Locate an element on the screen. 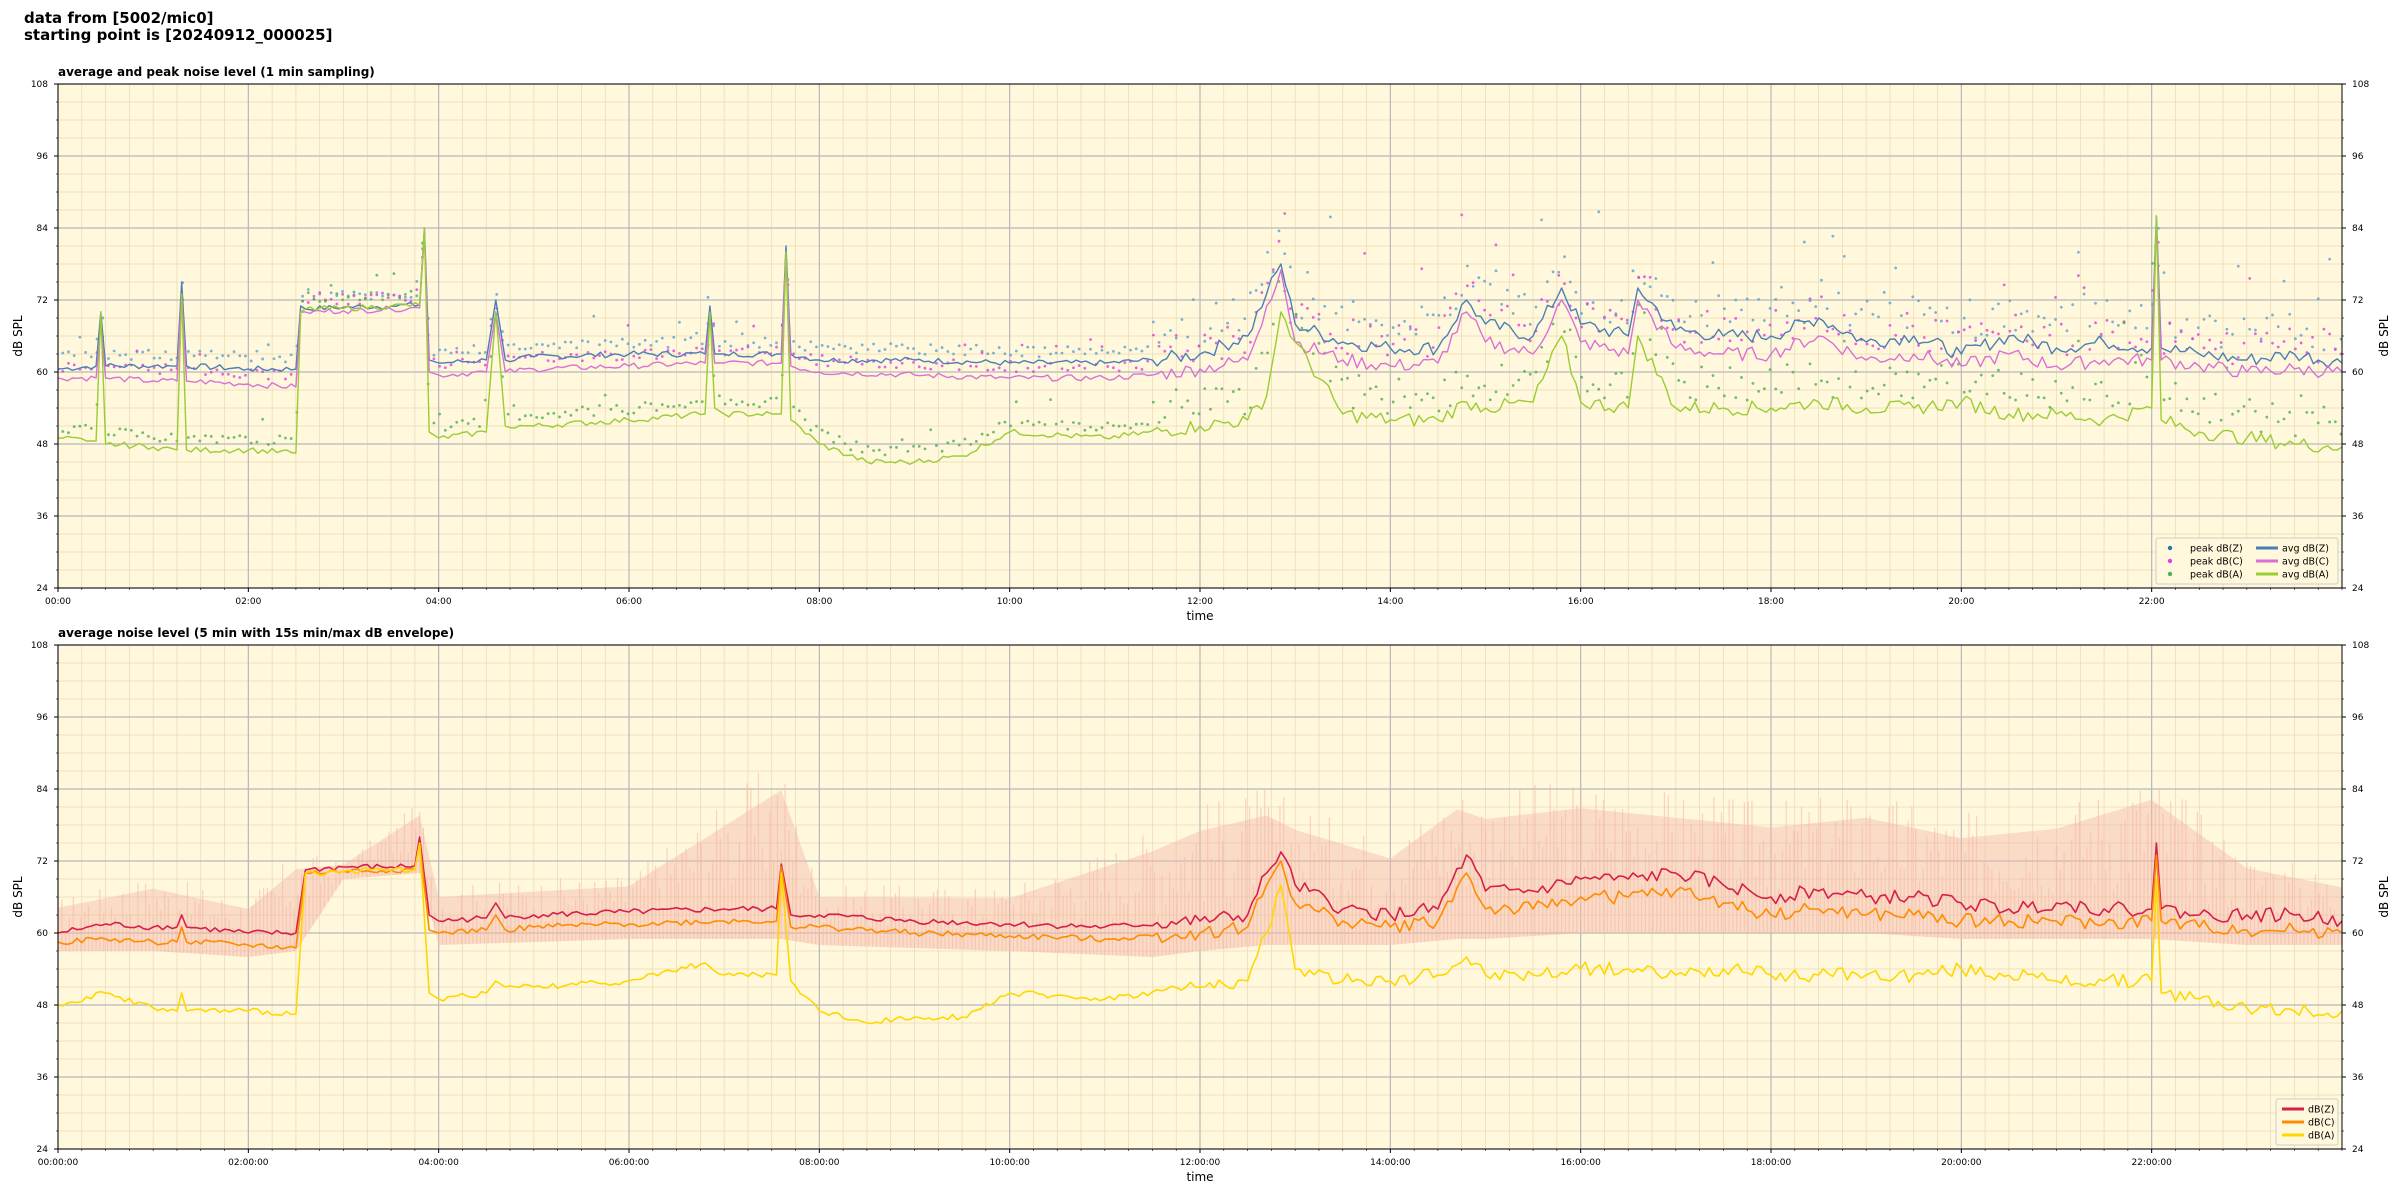  x-tick-label: 20:00 is located at coordinates (1961, 602).